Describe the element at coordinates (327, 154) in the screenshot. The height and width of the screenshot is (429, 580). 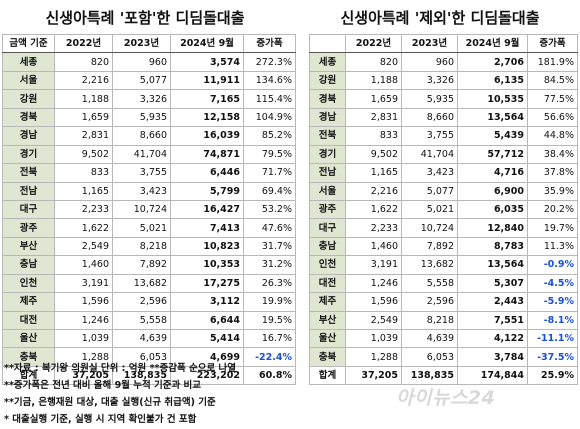
I see `region-cell: 경기` at that location.